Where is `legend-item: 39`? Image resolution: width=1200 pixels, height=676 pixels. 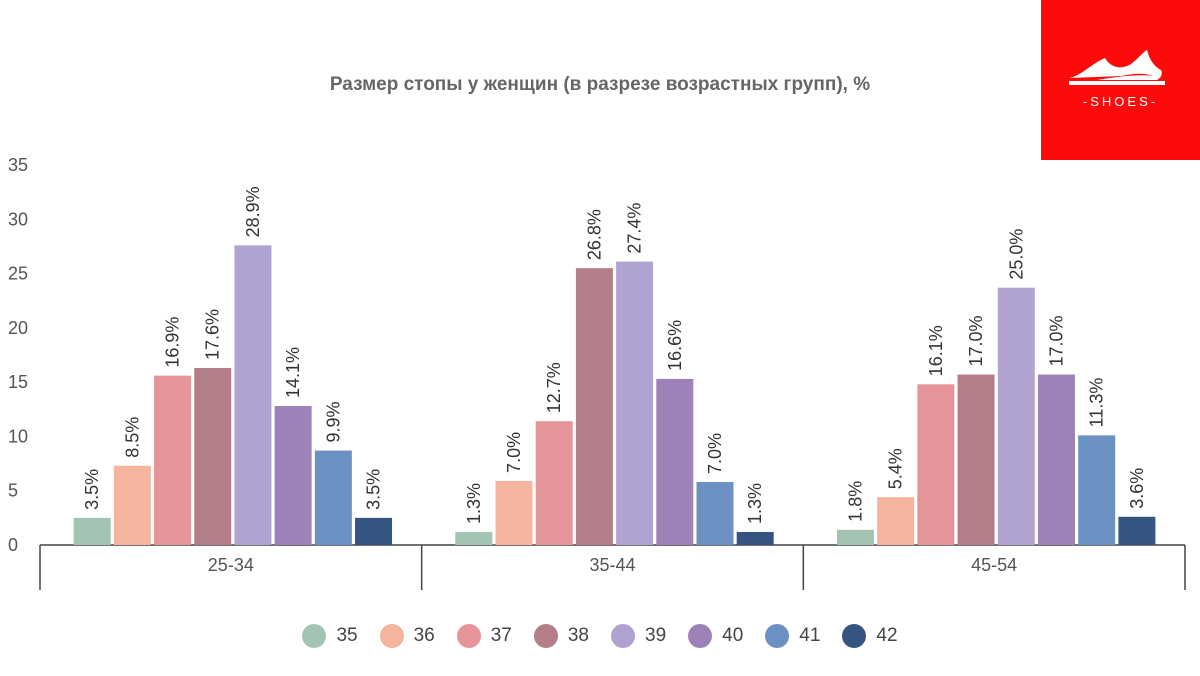
legend-item: 39 is located at coordinates (638, 636).